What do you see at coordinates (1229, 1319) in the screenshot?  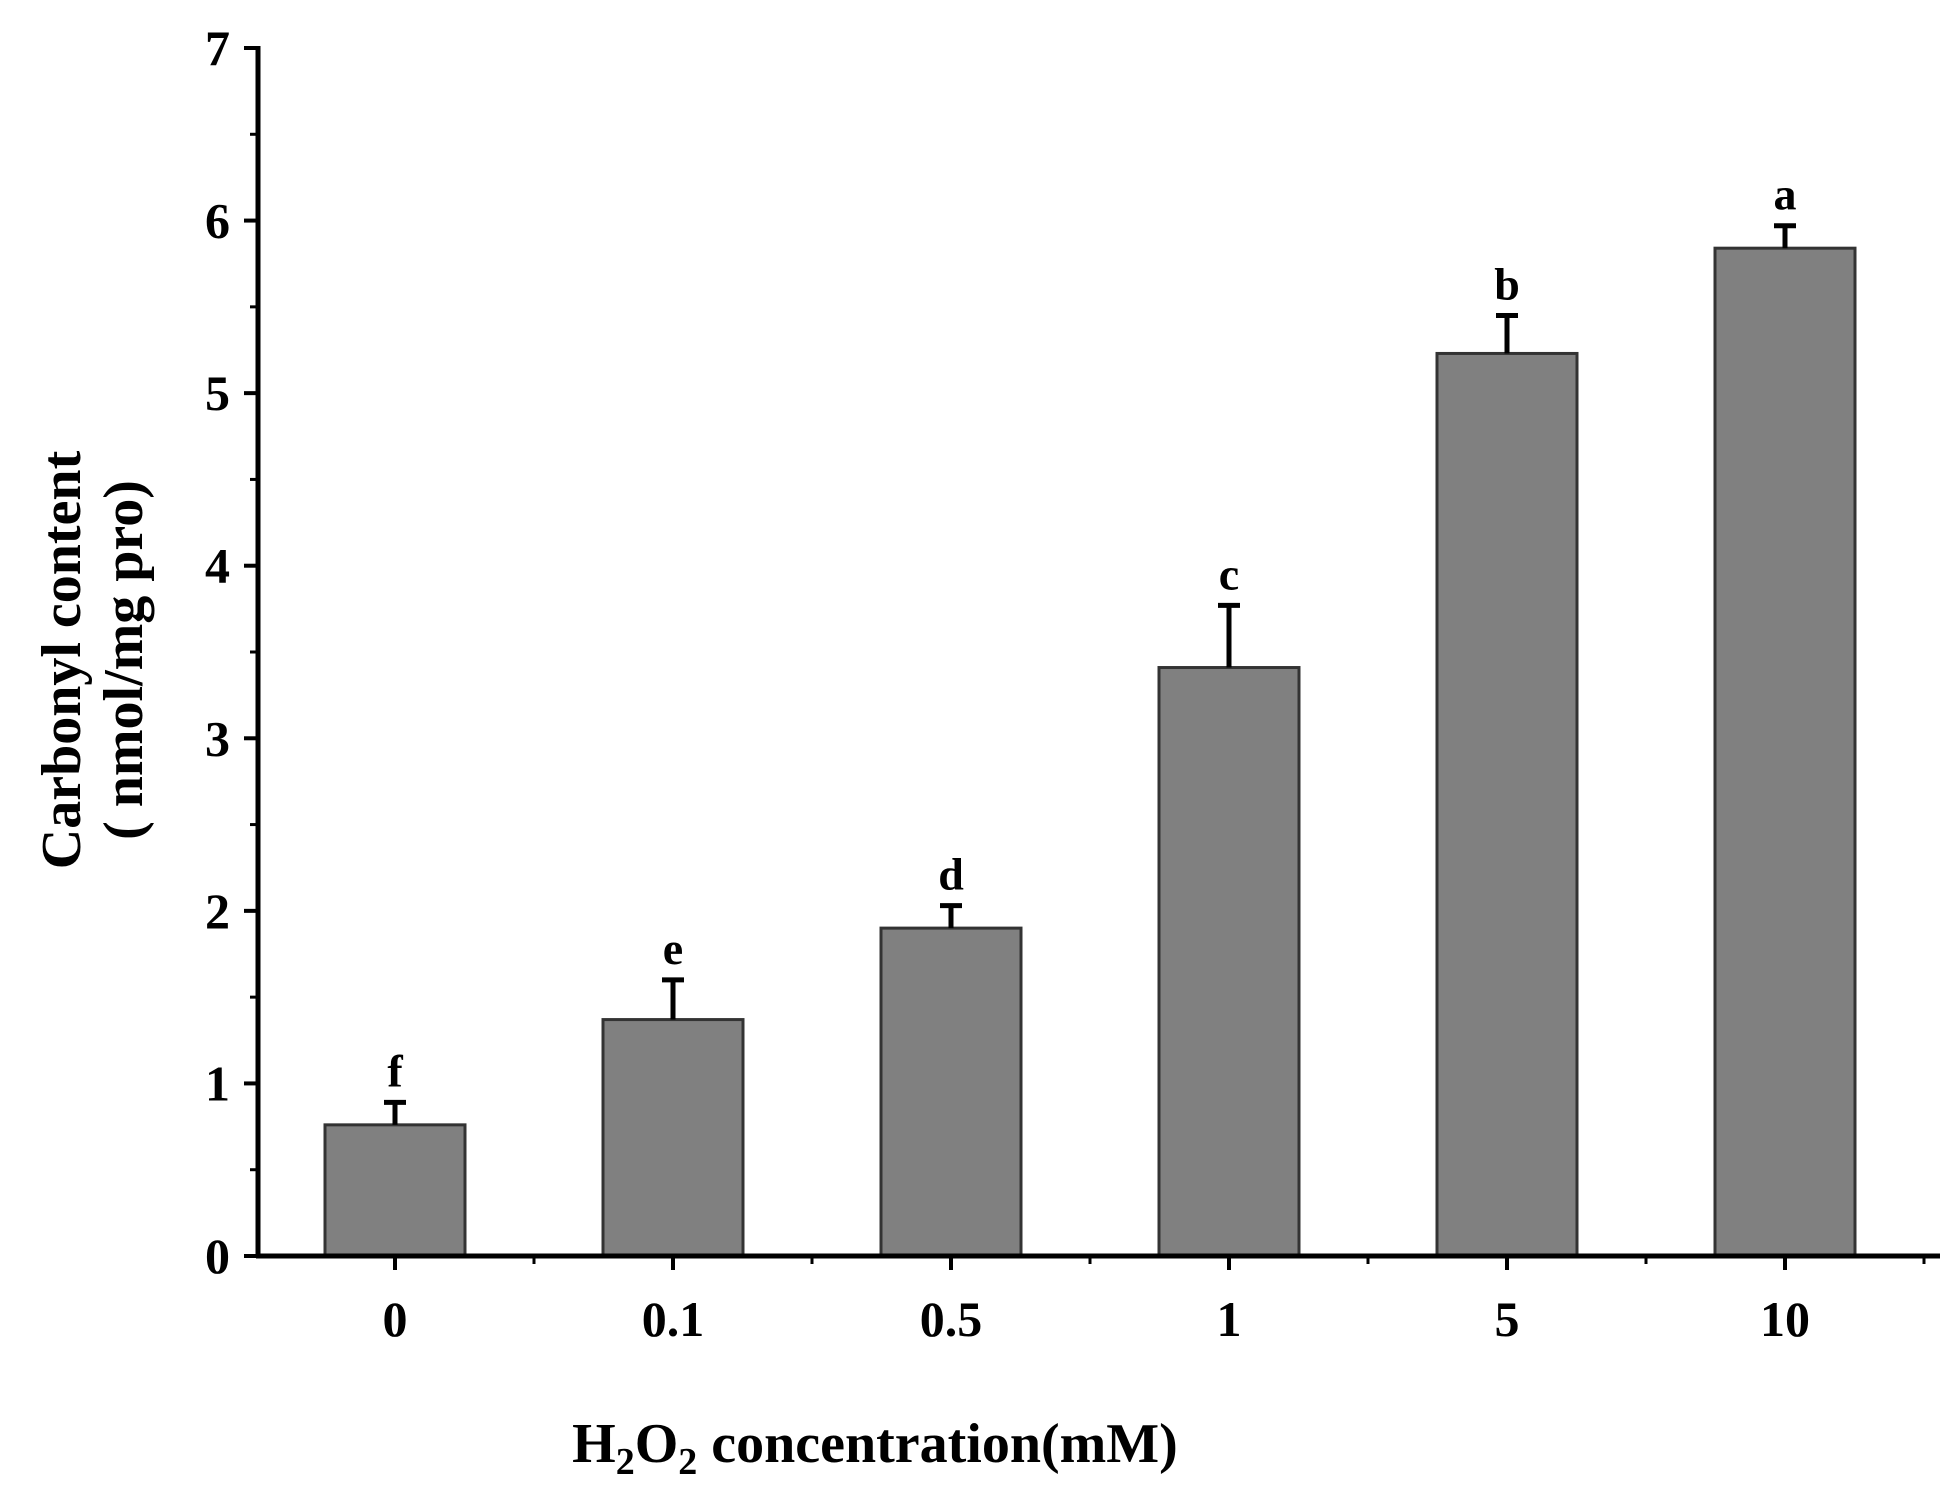 I see `x-tick-label: 1` at bounding box center [1229, 1319].